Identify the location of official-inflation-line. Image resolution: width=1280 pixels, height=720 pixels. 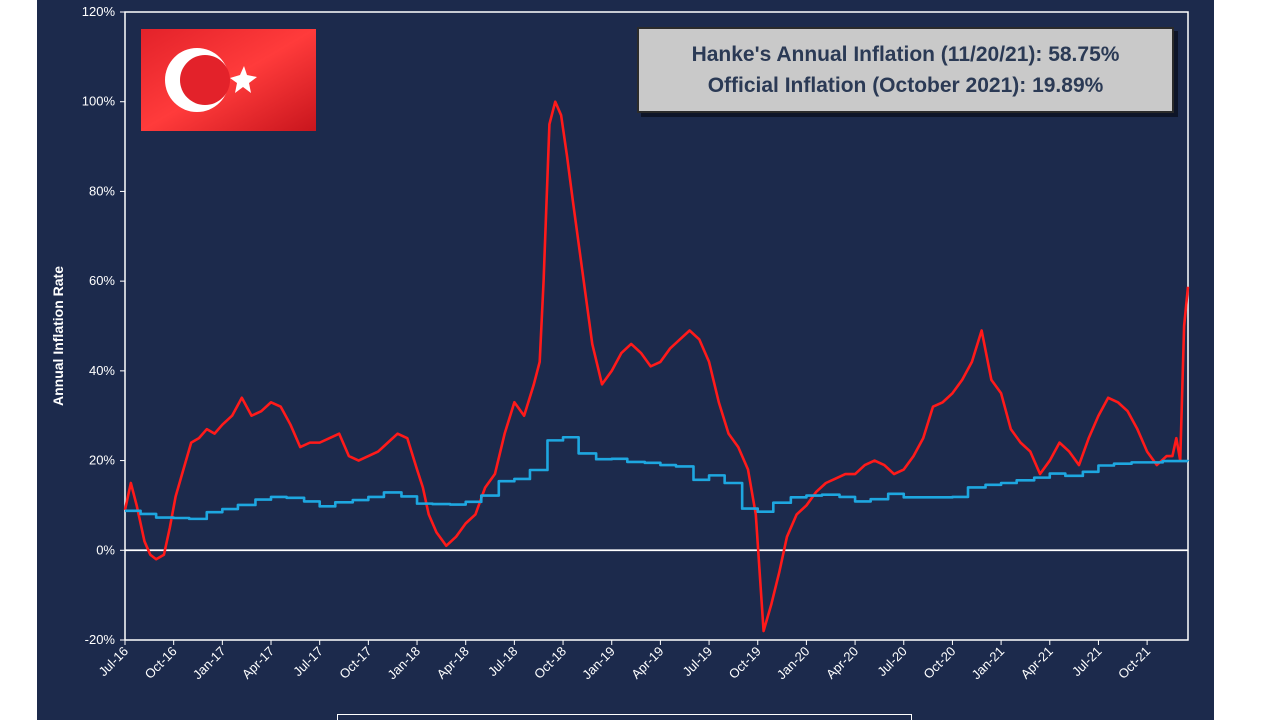
(657, 478).